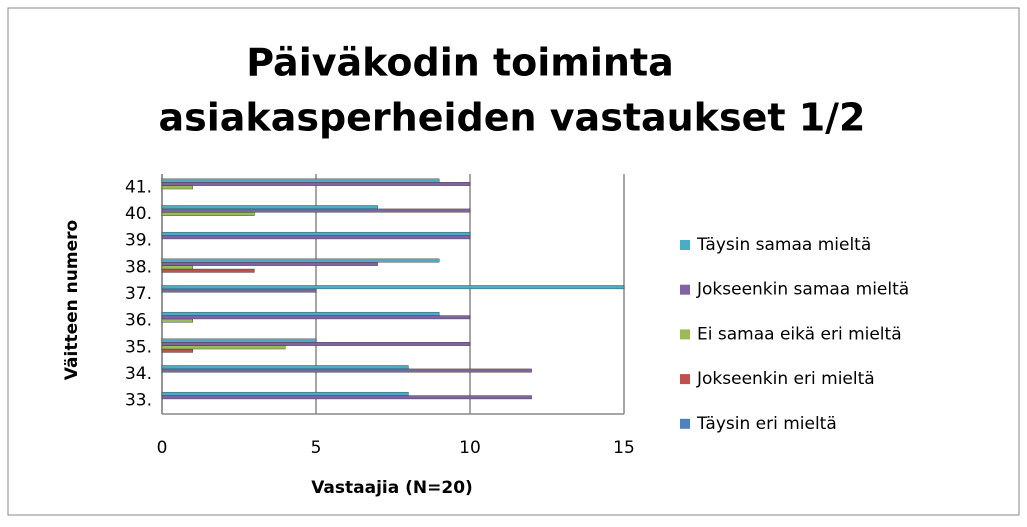  What do you see at coordinates (138, 347) in the screenshot?
I see `y-tick-label: 35.` at bounding box center [138, 347].